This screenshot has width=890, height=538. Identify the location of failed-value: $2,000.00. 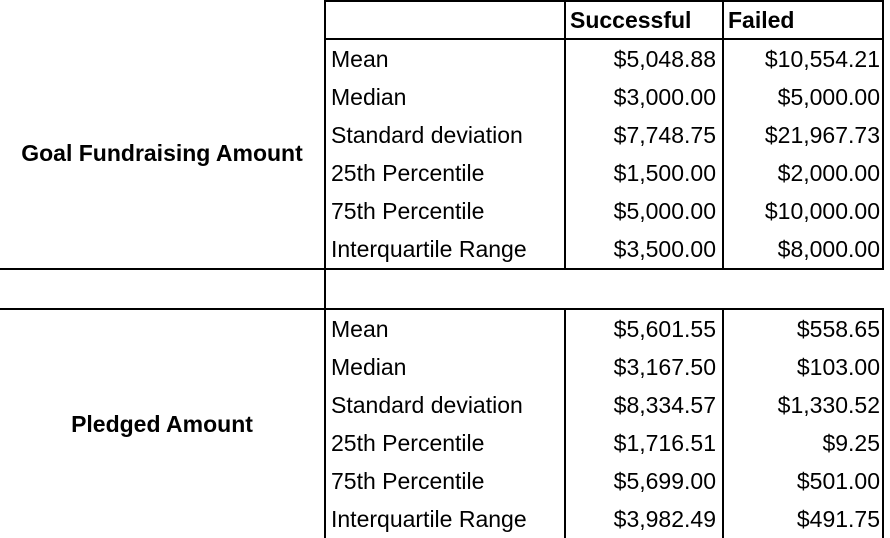
(803, 173).